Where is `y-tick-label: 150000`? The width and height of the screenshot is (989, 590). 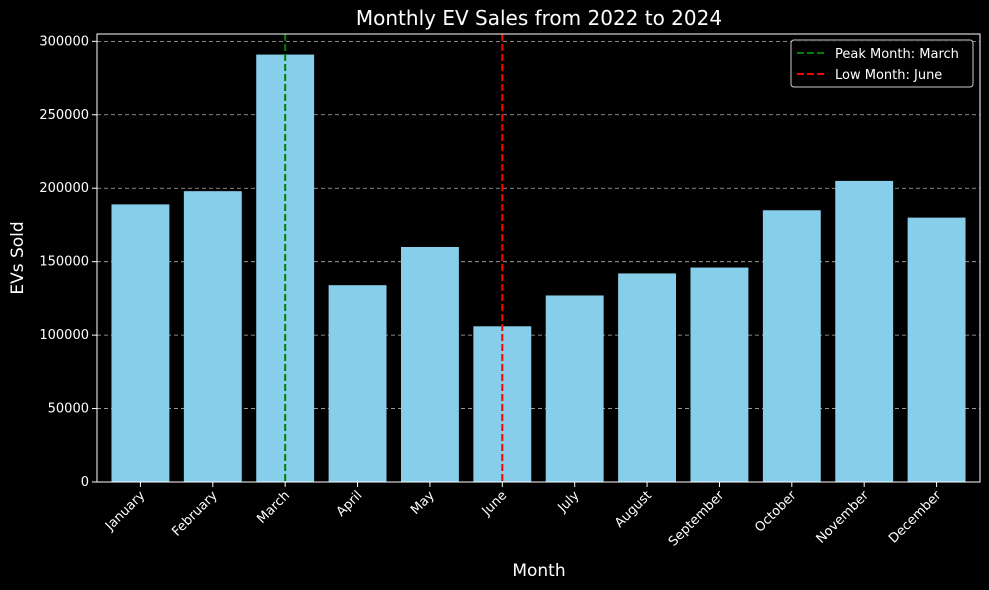
y-tick-label: 150000 is located at coordinates (64, 262).